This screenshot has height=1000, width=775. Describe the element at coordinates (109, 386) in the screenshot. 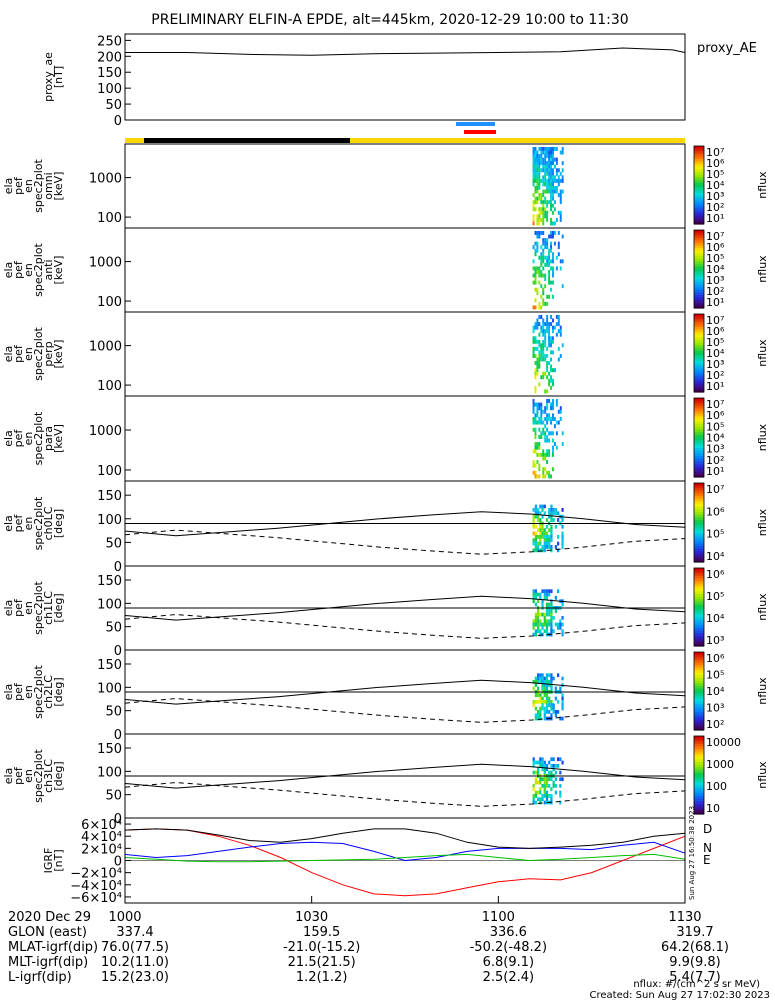

I see `y-tick-label: 100` at that location.